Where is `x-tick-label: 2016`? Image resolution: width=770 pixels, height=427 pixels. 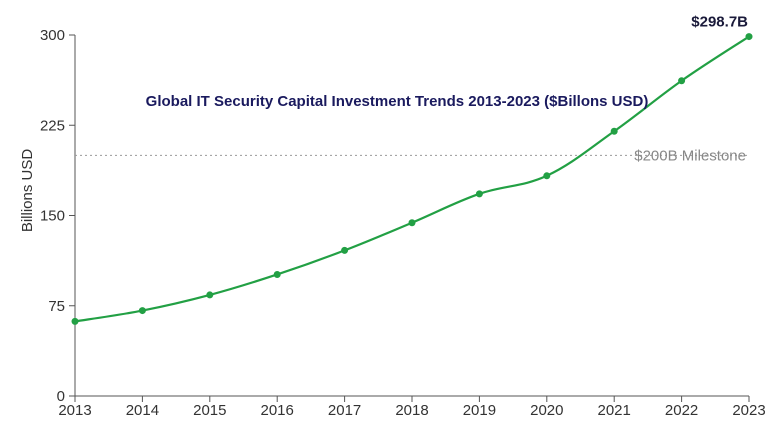 x-tick-label: 2016 is located at coordinates (277, 410).